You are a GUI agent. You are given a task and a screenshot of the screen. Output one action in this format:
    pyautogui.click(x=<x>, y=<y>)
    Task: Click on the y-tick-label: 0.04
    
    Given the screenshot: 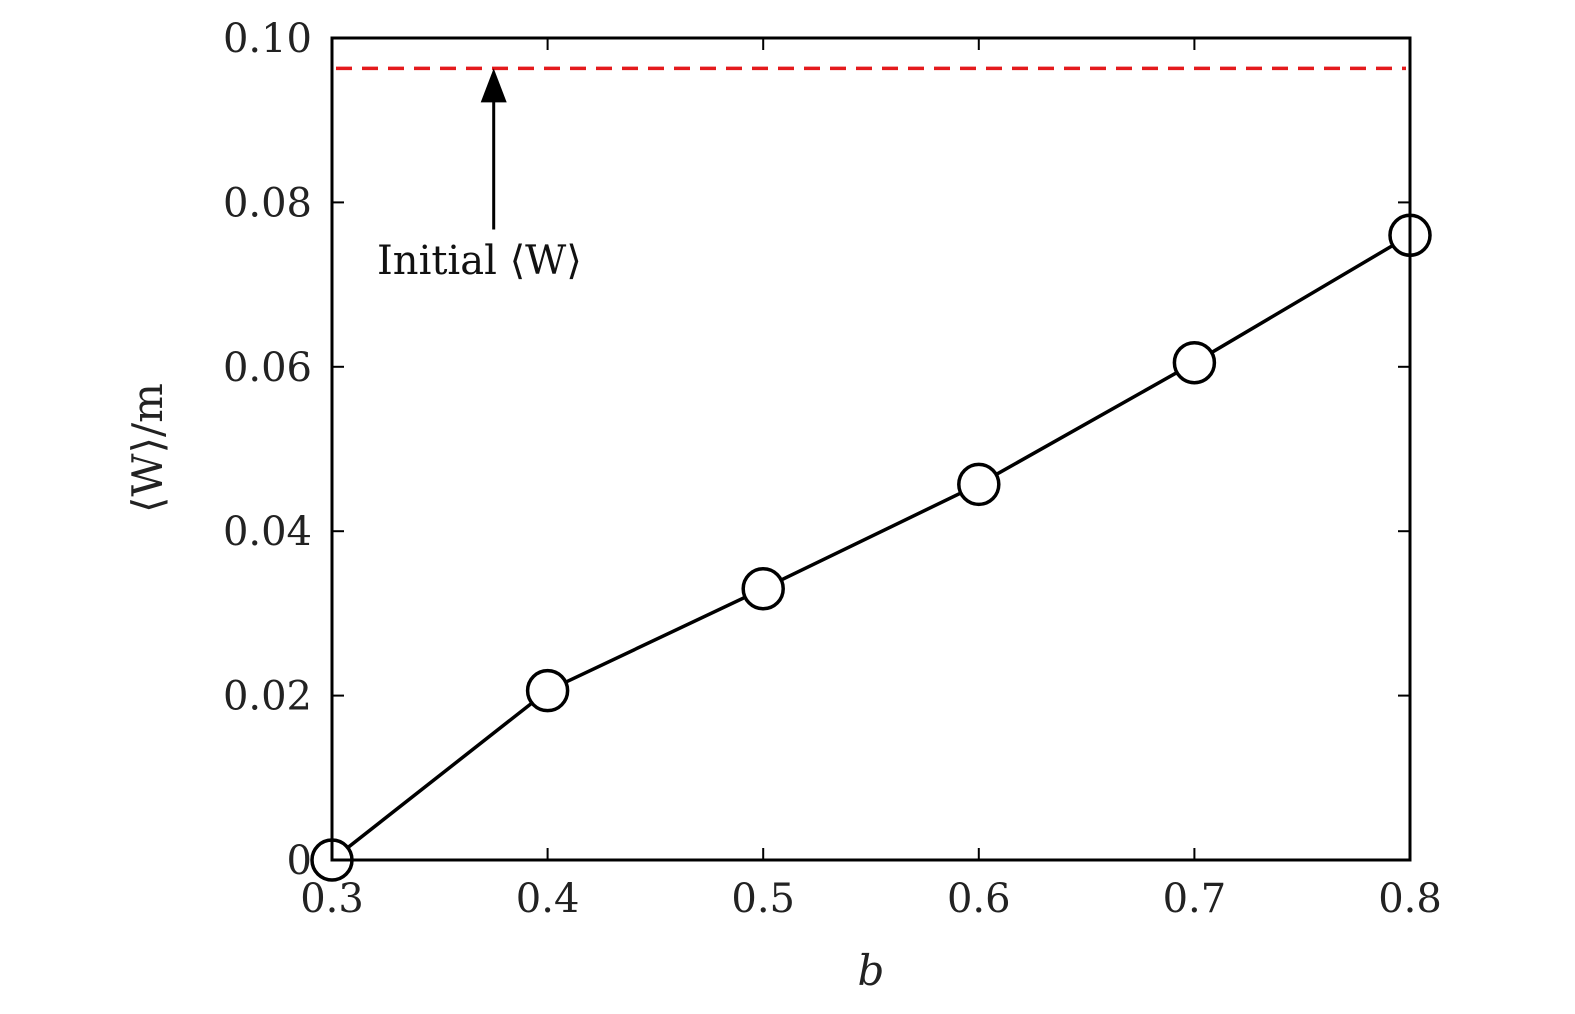 What is the action you would take?
    pyautogui.click(x=267, y=532)
    